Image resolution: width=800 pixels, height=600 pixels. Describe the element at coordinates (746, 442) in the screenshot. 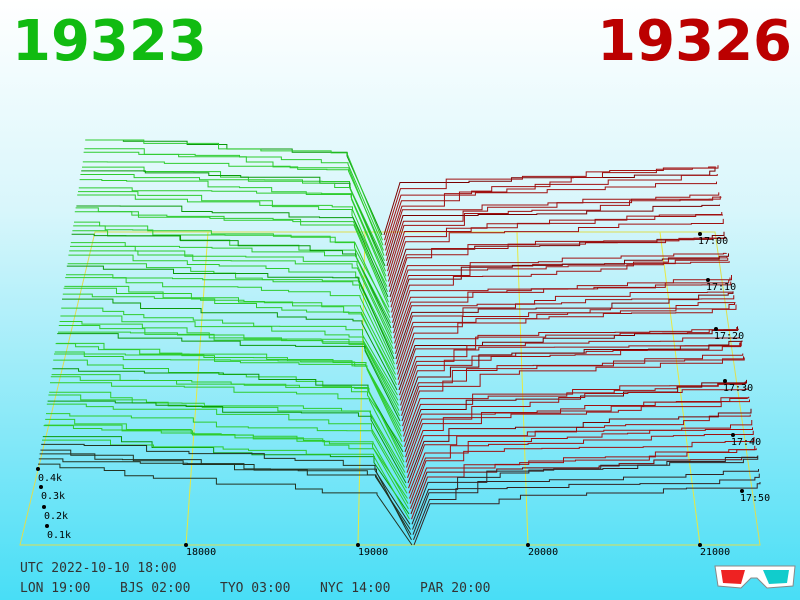

I see `time-axis-label: 17:40` at that location.